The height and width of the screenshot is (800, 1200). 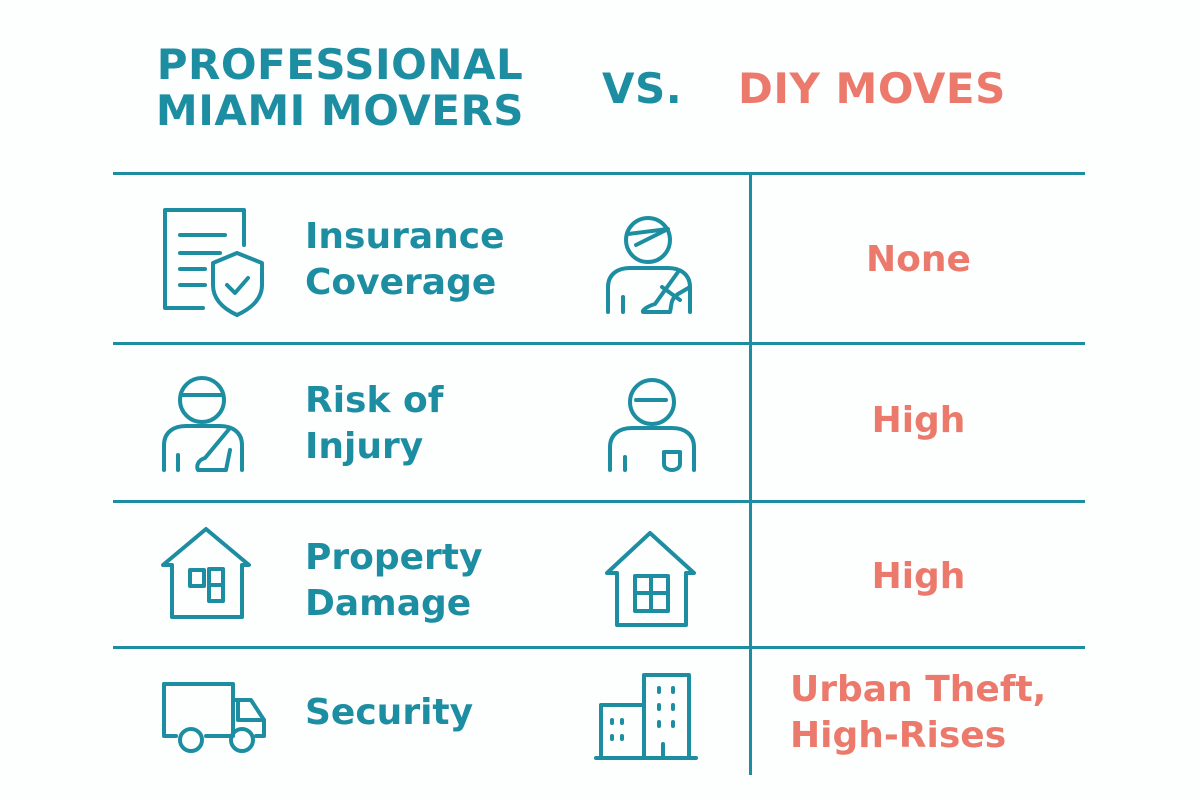 I want to click on professional-title-line1: PROFESSIONAL, so click(x=340, y=64).